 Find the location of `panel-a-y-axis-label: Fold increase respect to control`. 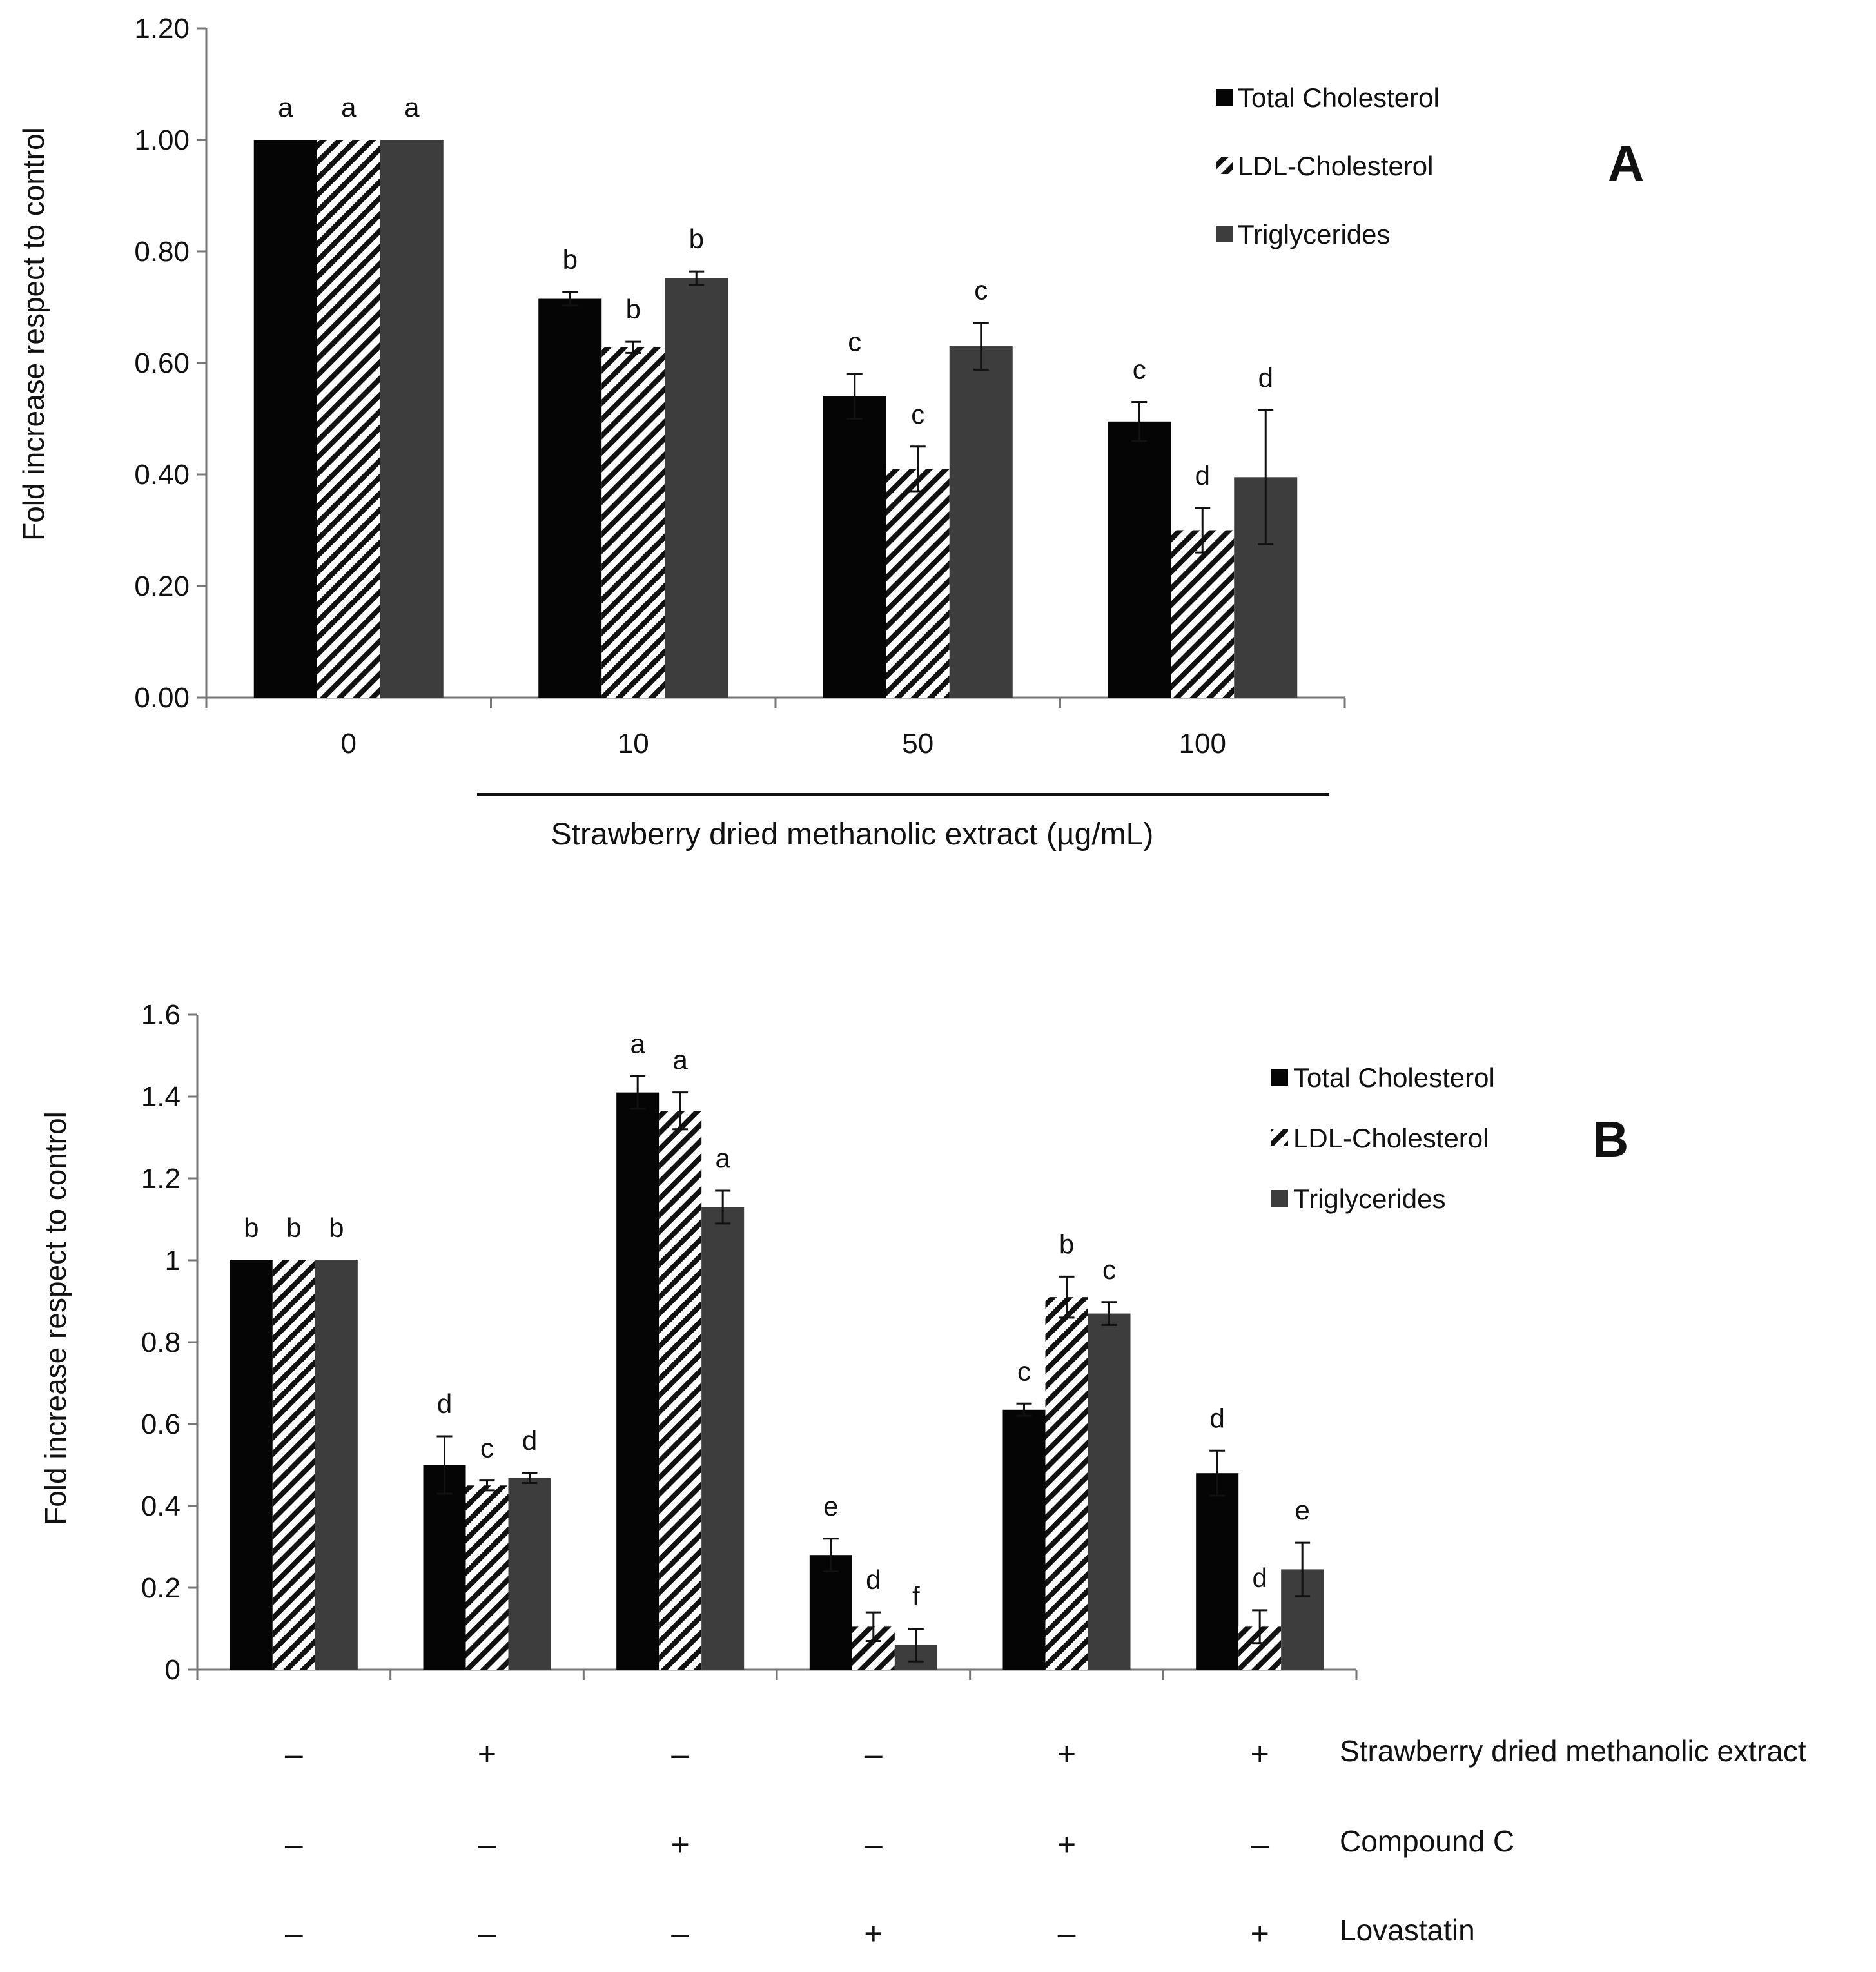

panel-a-y-axis-label: Fold increase respect to control is located at coordinates (33, 334).